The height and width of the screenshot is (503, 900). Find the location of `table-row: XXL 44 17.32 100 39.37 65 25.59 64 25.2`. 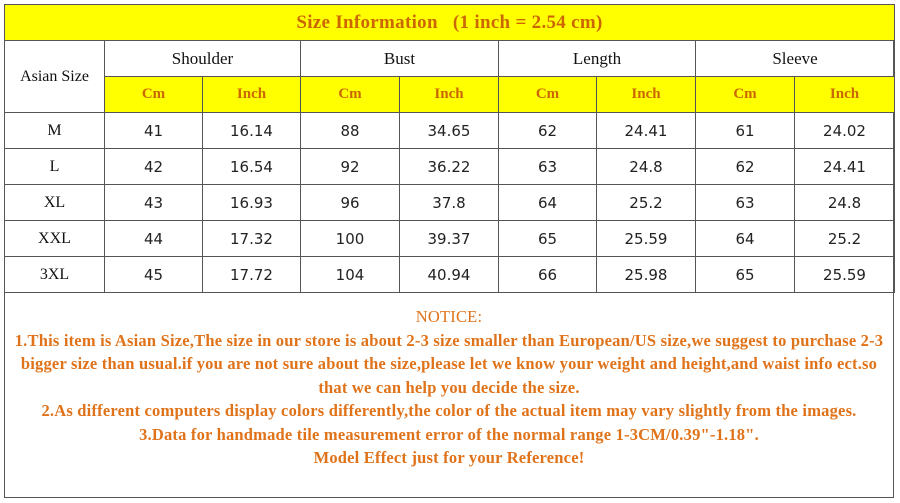

table-row: XXL 44 17.32 100 39.37 65 25.59 64 25.2 is located at coordinates (450, 238).